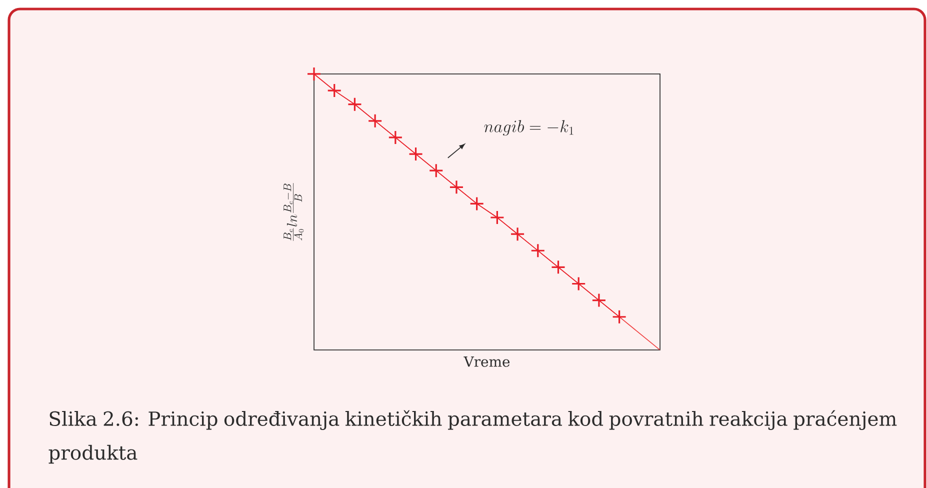  I want to click on y-axis-title: $\frac{B_e}{A_0} ln \frac{B_e - B}{B}$, so click(294, 212).